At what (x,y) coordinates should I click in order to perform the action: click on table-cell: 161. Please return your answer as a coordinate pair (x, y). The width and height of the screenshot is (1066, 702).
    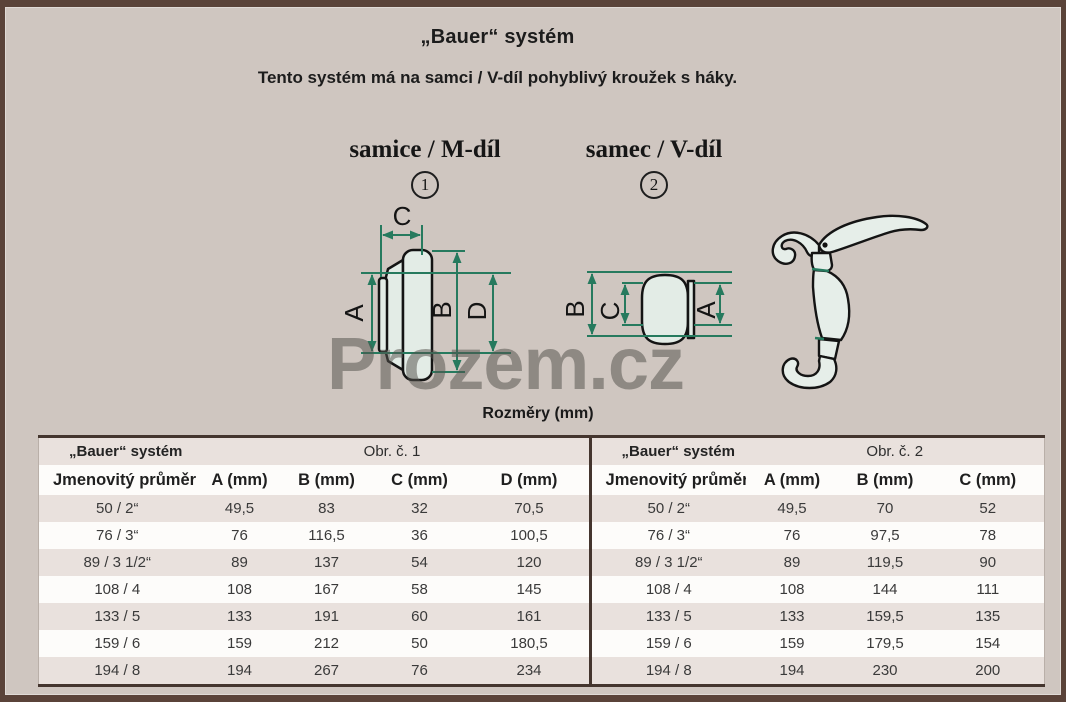
    Looking at the image, I should click on (529, 616).